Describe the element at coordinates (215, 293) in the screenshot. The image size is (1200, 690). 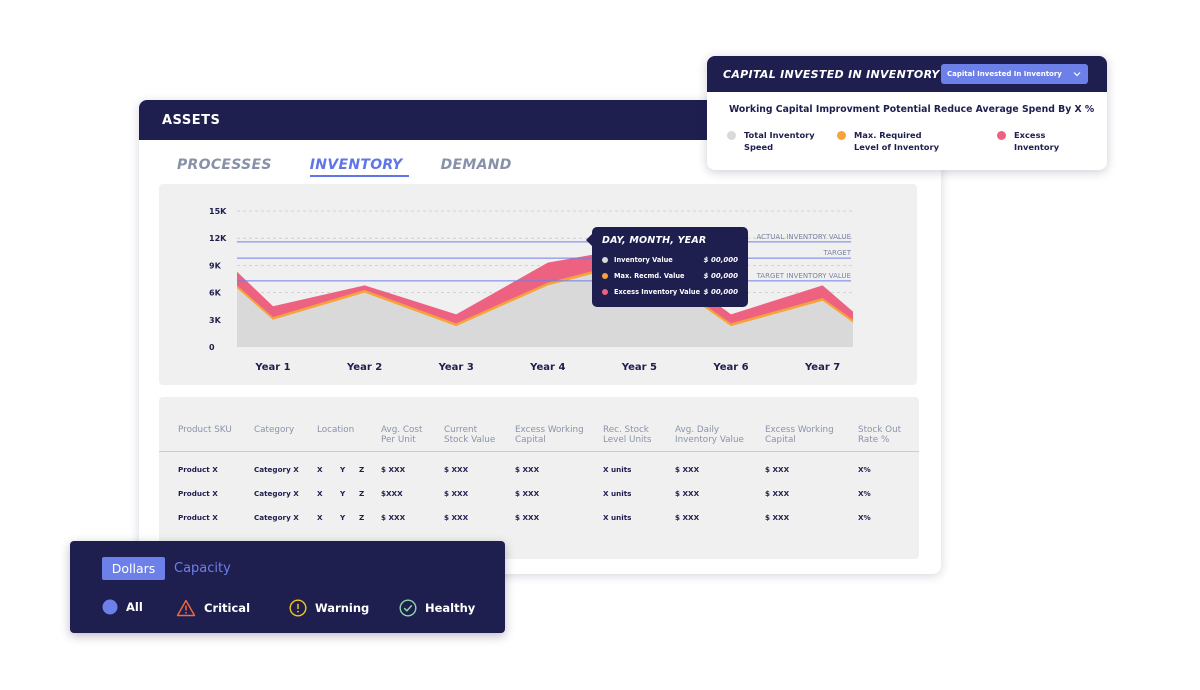
I see `y-tick-label: 6K` at that location.